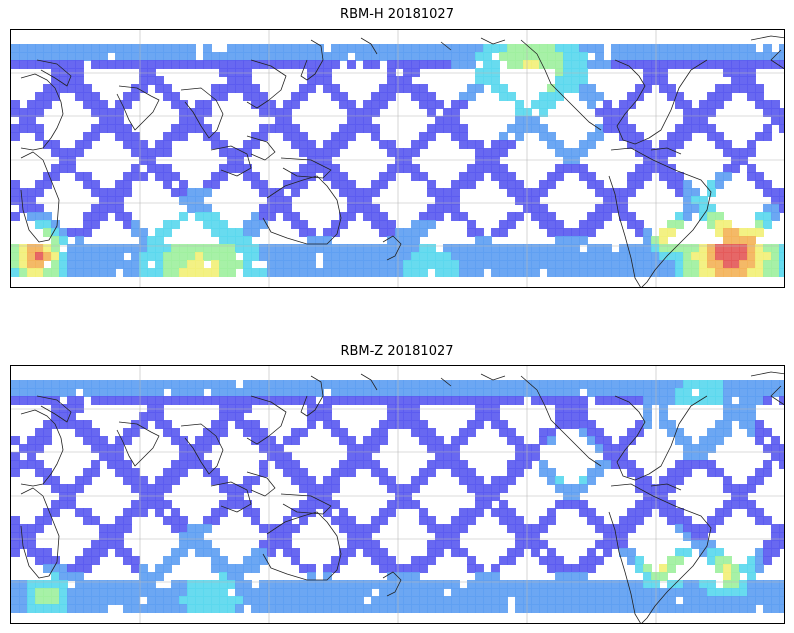 The width and height of the screenshot is (794, 633). What do you see at coordinates (397, 351) in the screenshot?
I see `panel-title-rbm-z: RBM-Z 20181027` at bounding box center [397, 351].